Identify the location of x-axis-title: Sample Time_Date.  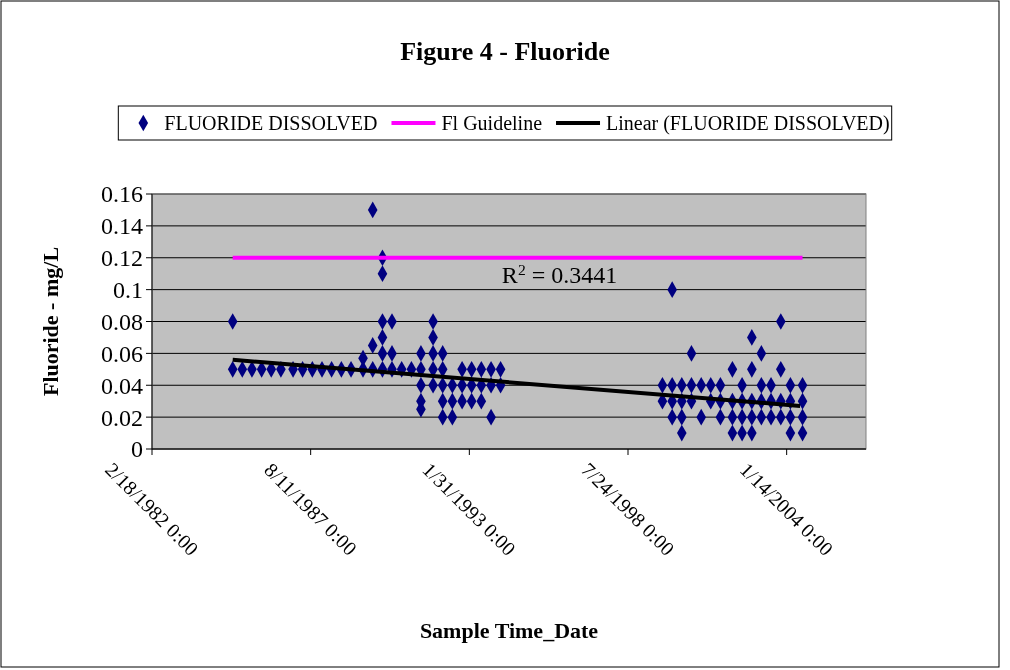
(509, 630).